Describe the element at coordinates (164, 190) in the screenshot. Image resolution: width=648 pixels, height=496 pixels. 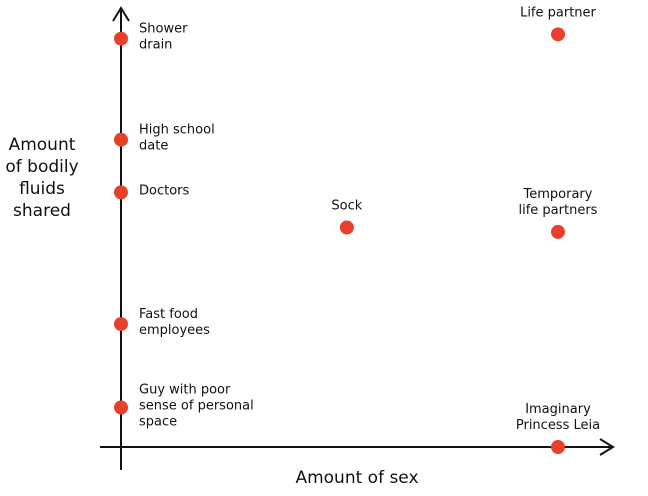
I see `point-label: Doctors` at that location.